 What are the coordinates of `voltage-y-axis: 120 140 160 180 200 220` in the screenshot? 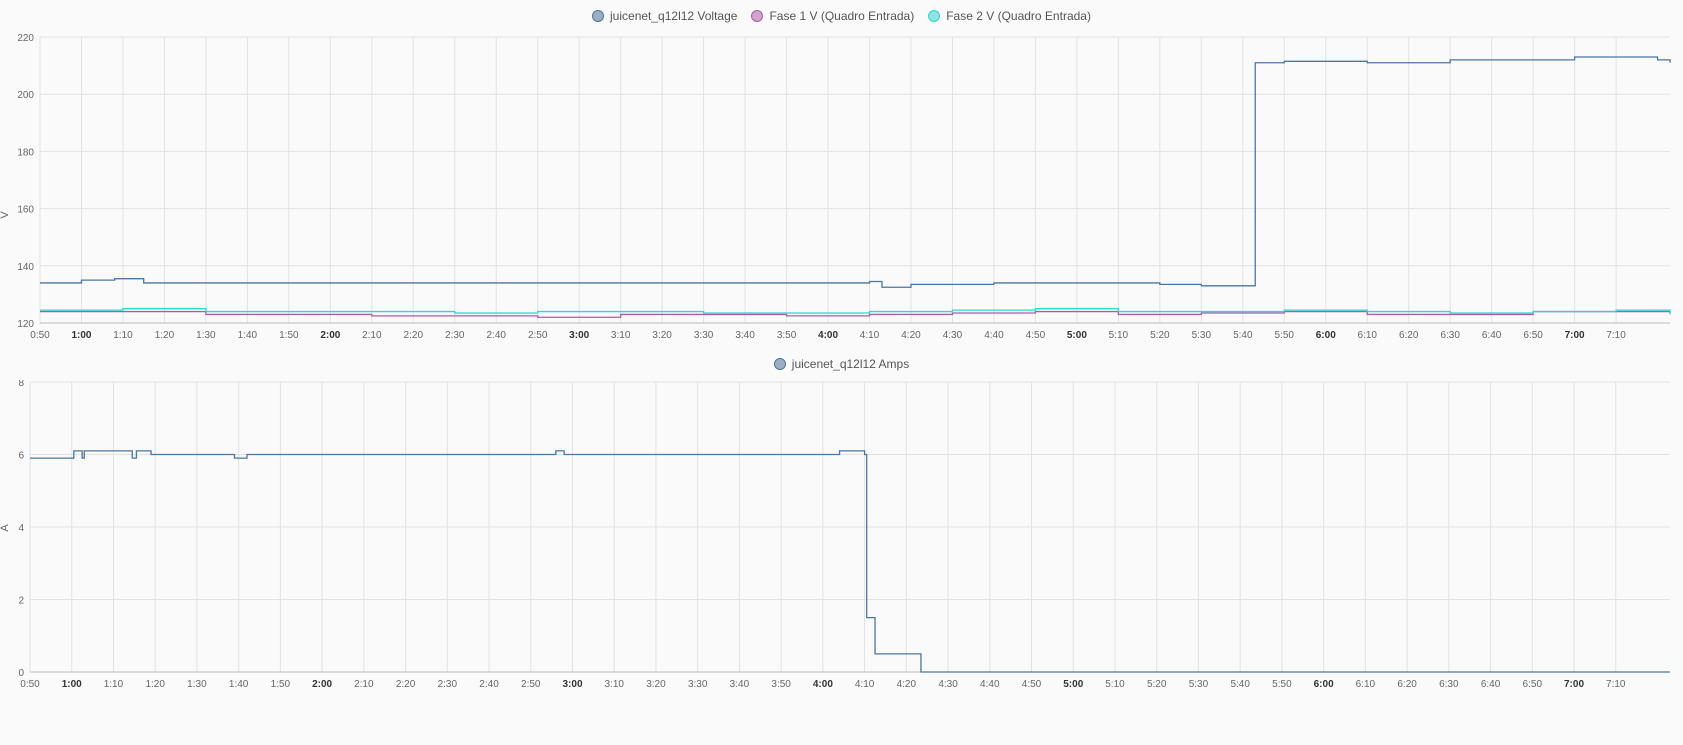 It's located at (25, 181).